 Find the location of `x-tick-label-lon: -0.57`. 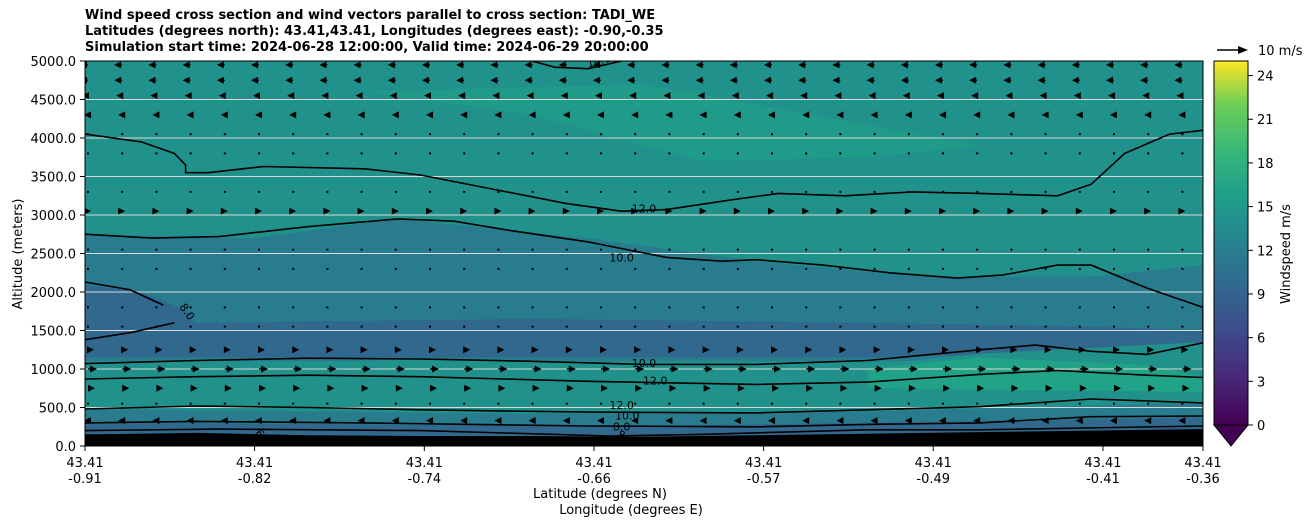

x-tick-label-lon: -0.57 is located at coordinates (764, 479).